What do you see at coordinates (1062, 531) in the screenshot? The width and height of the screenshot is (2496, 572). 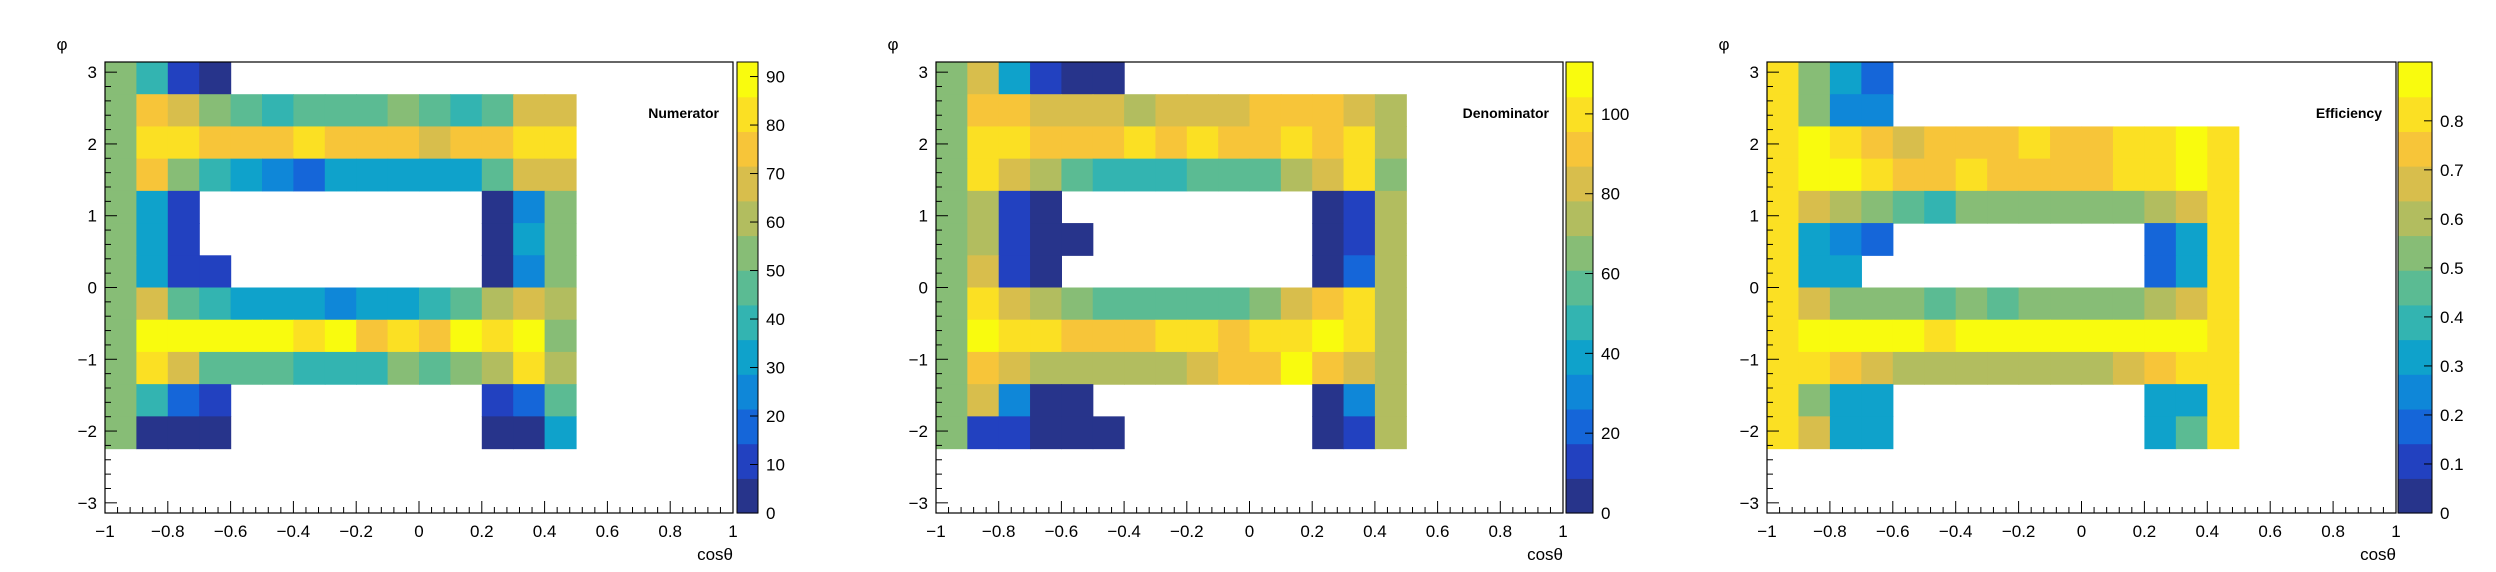 I see `x-tick-label: −0.6` at bounding box center [1062, 531].